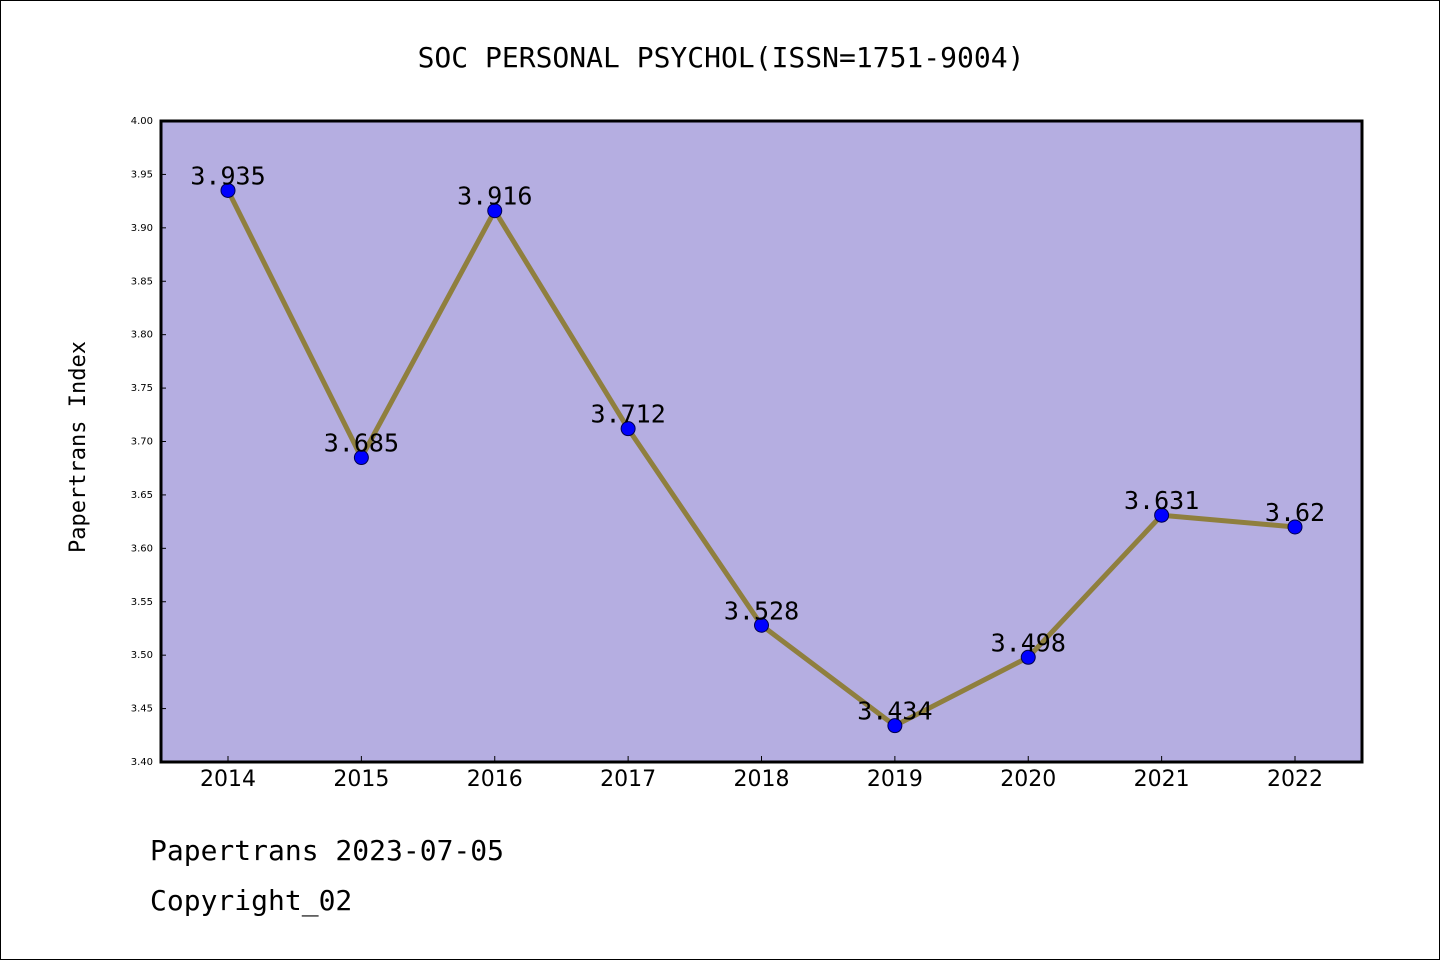 Image resolution: width=1440 pixels, height=961 pixels. Describe the element at coordinates (228, 779) in the screenshot. I see `x-tick-label: 2014` at that location.